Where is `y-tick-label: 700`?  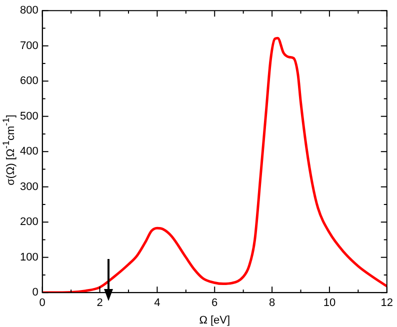
y-tick-label: 700 is located at coordinates (29, 46).